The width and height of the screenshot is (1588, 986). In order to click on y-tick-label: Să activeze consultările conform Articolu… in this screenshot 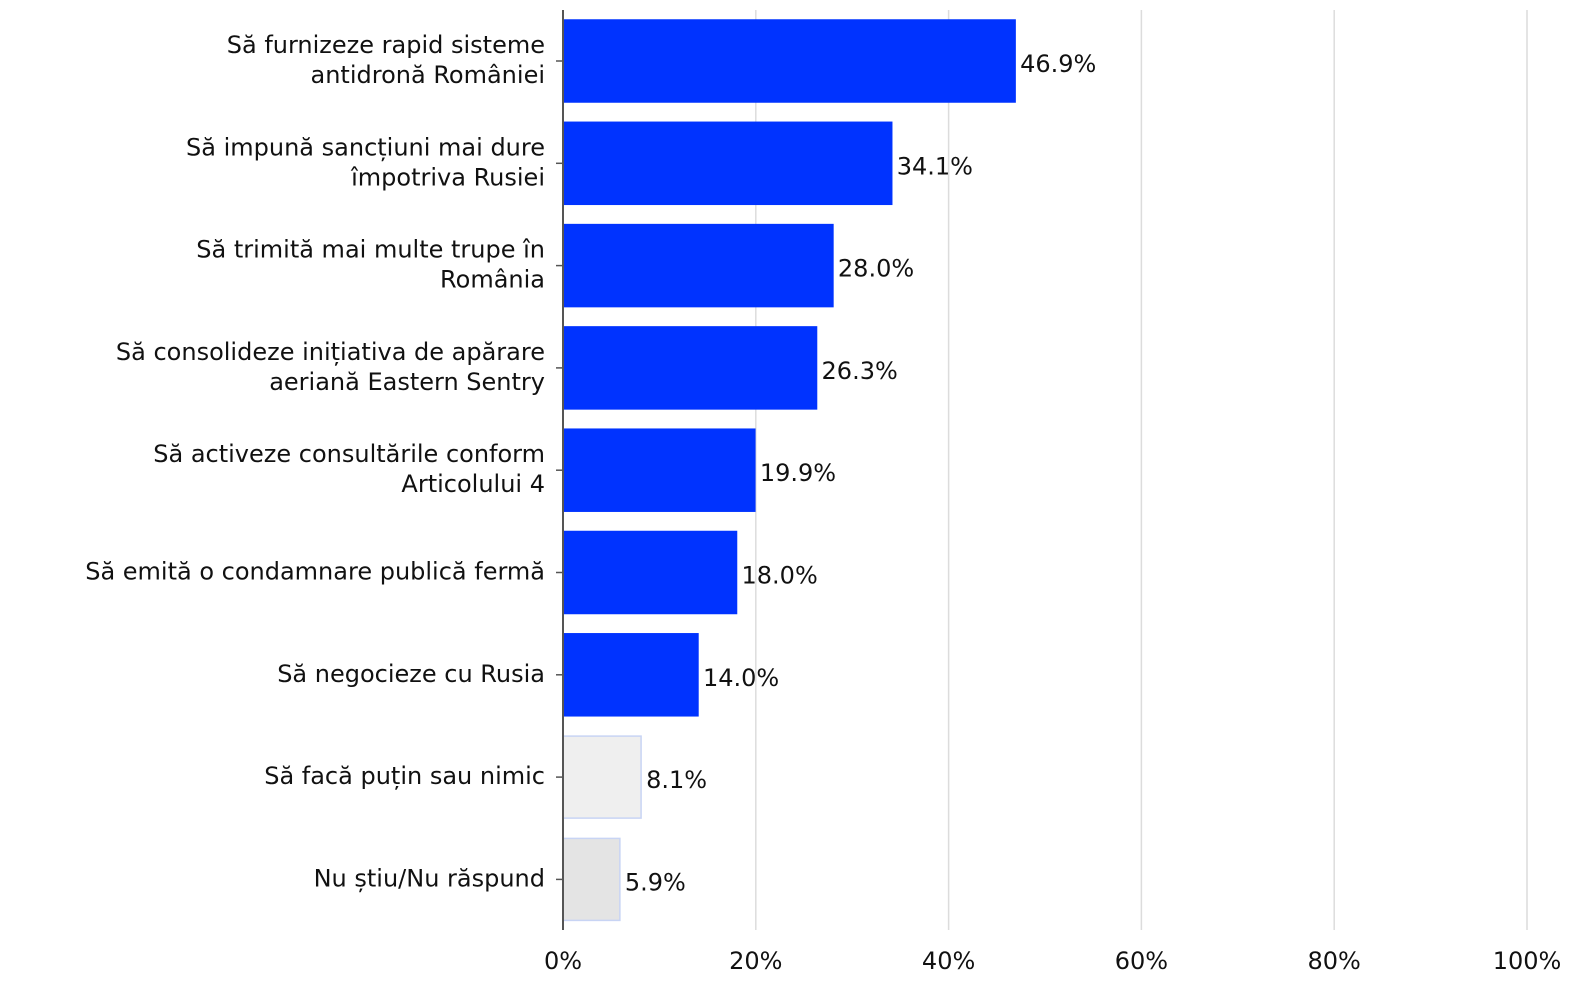, I will do `click(349, 469)`.